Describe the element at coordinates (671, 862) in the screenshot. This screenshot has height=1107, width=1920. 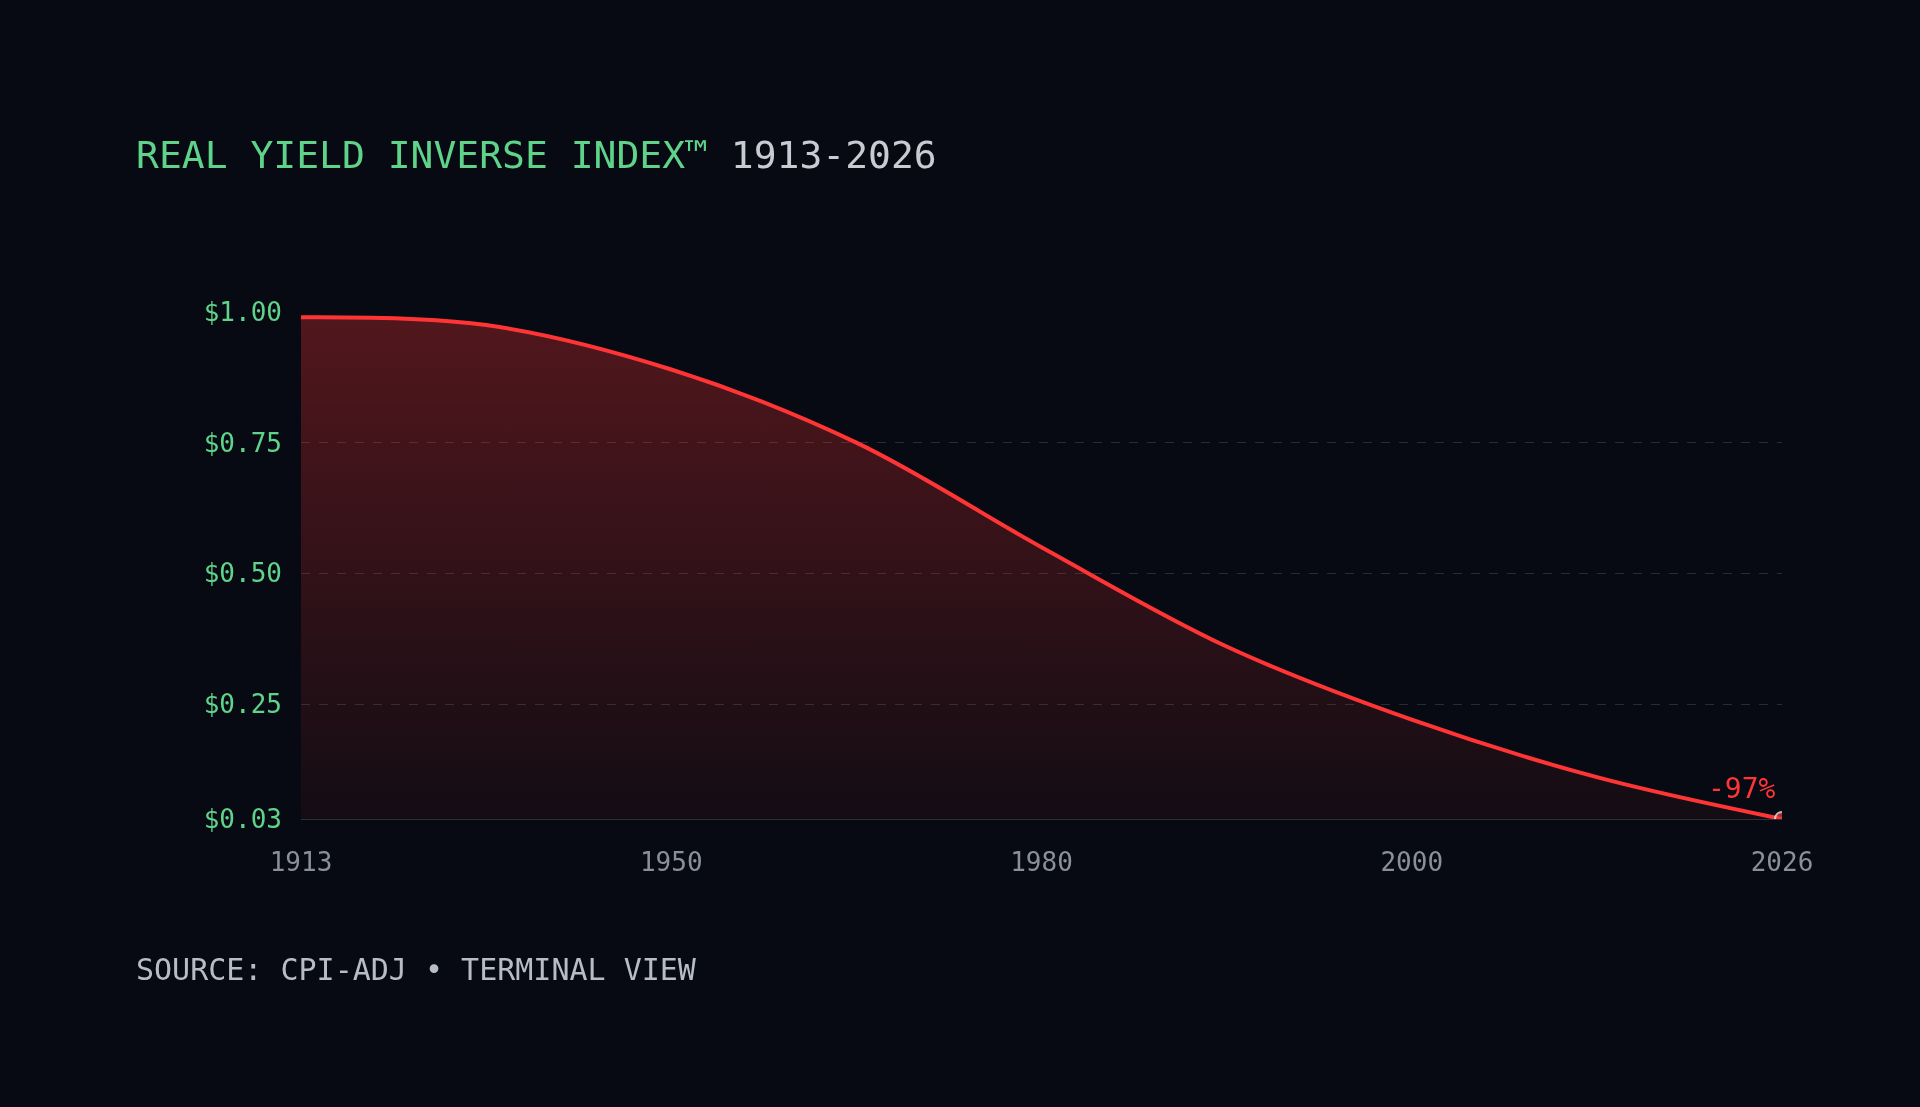
I see `x-tick-label: 1950` at that location.